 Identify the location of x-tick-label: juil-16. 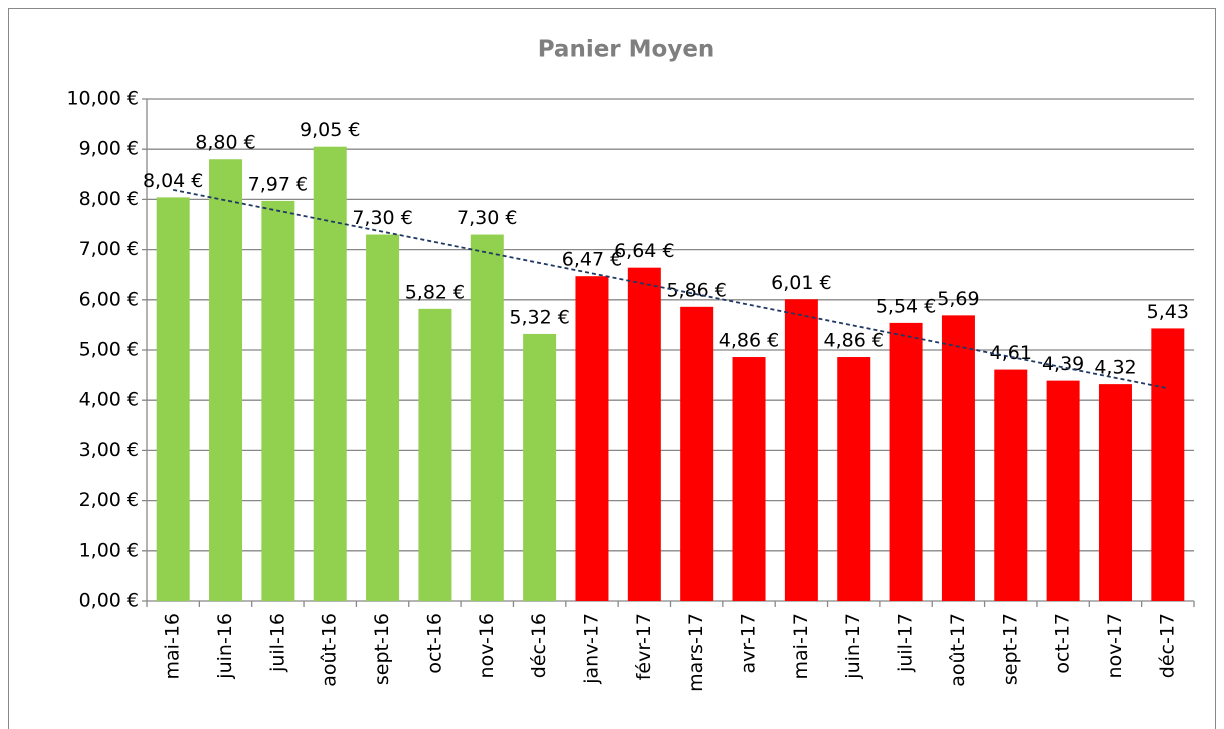
(277, 643).